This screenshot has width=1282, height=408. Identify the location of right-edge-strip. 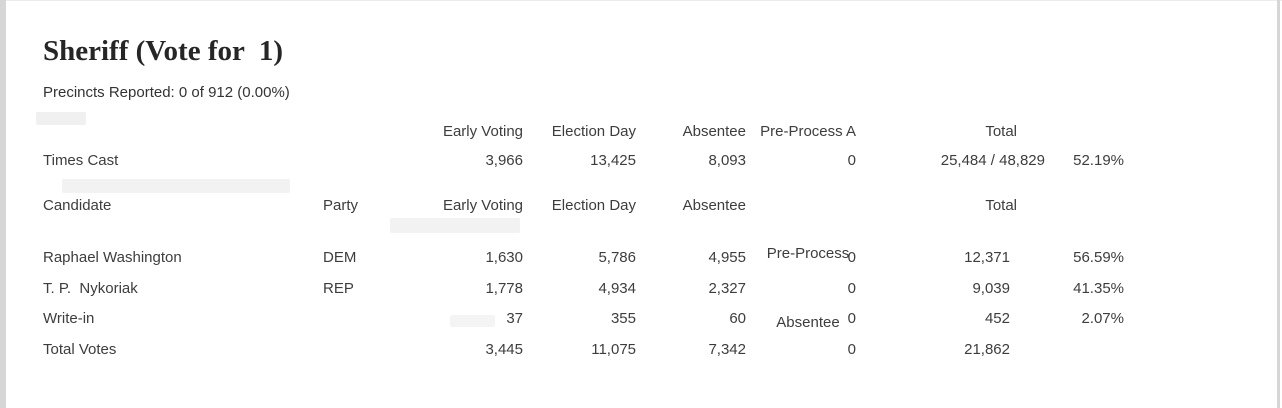
(1278, 204).